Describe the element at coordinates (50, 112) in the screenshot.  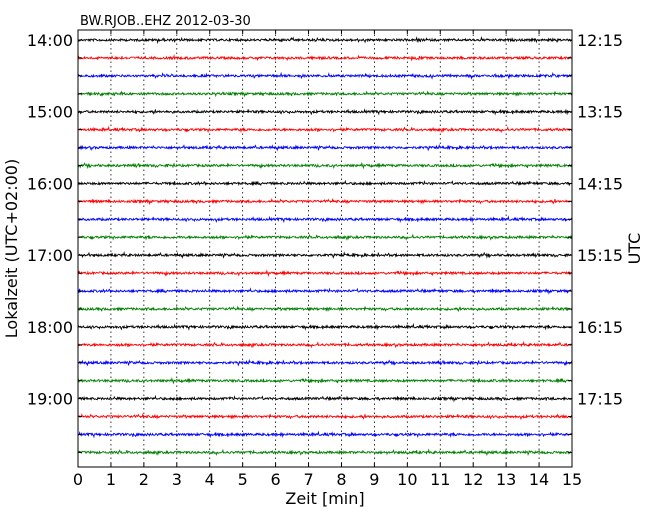
I see `y-tick-label-local: 15:00` at that location.